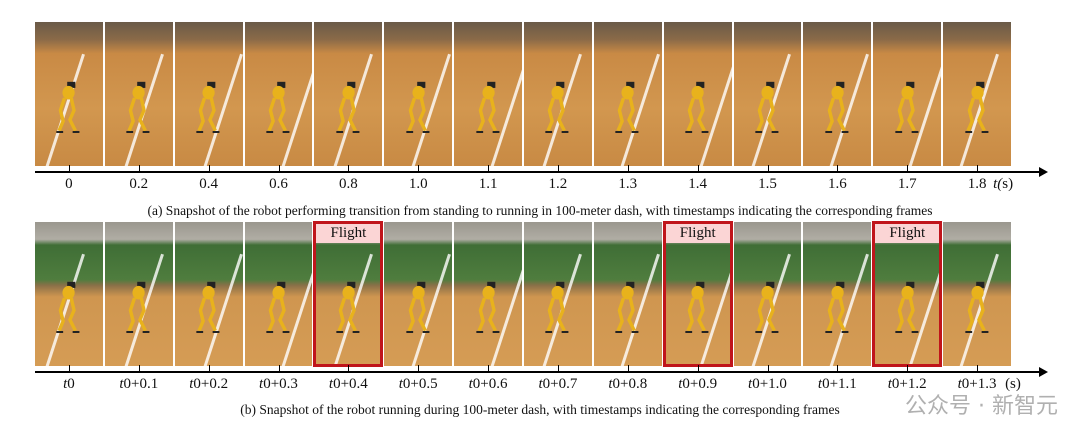 The height and width of the screenshot is (422, 1080). What do you see at coordinates (69, 384) in the screenshot?
I see `tick-label: t0` at bounding box center [69, 384].